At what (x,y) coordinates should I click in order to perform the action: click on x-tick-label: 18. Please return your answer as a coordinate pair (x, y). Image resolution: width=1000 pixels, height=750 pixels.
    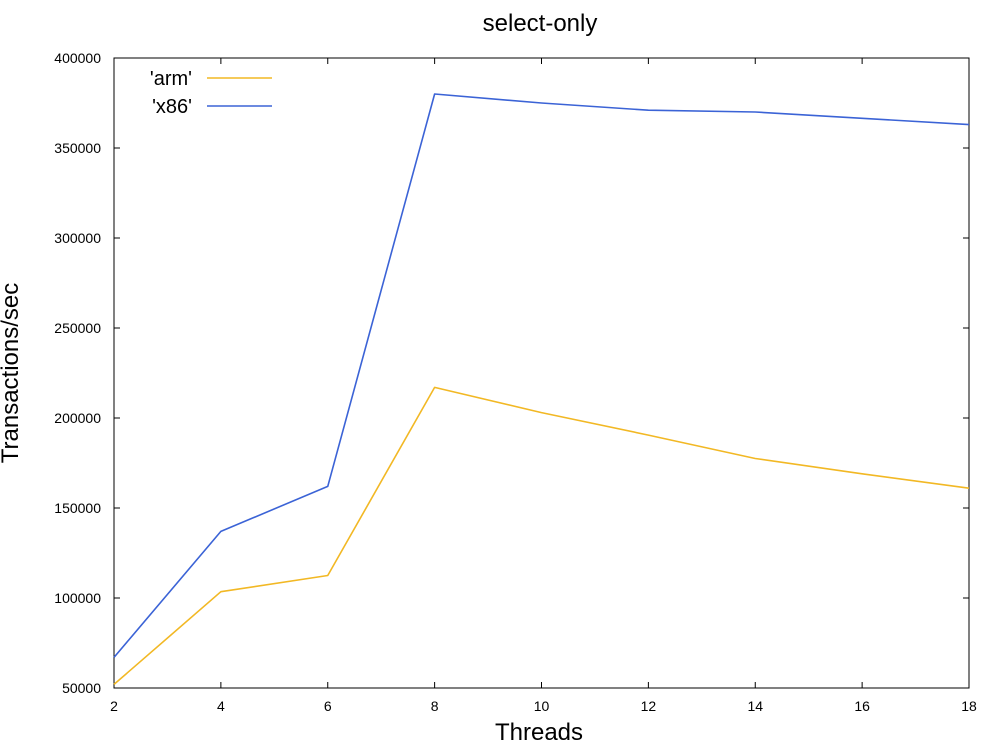
    Looking at the image, I should click on (969, 706).